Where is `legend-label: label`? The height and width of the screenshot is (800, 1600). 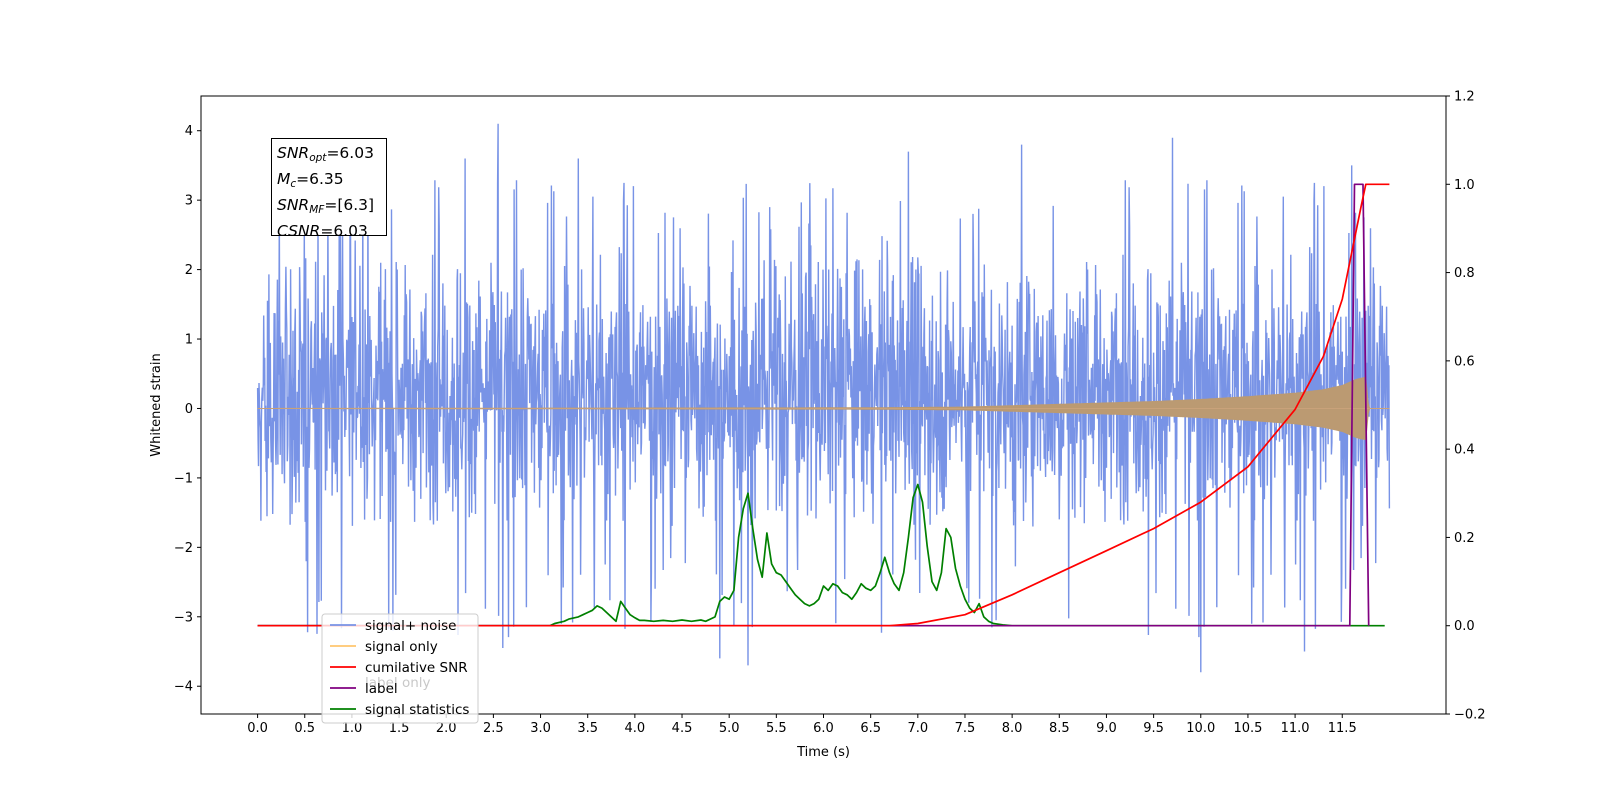 legend-label: label is located at coordinates (381, 689).